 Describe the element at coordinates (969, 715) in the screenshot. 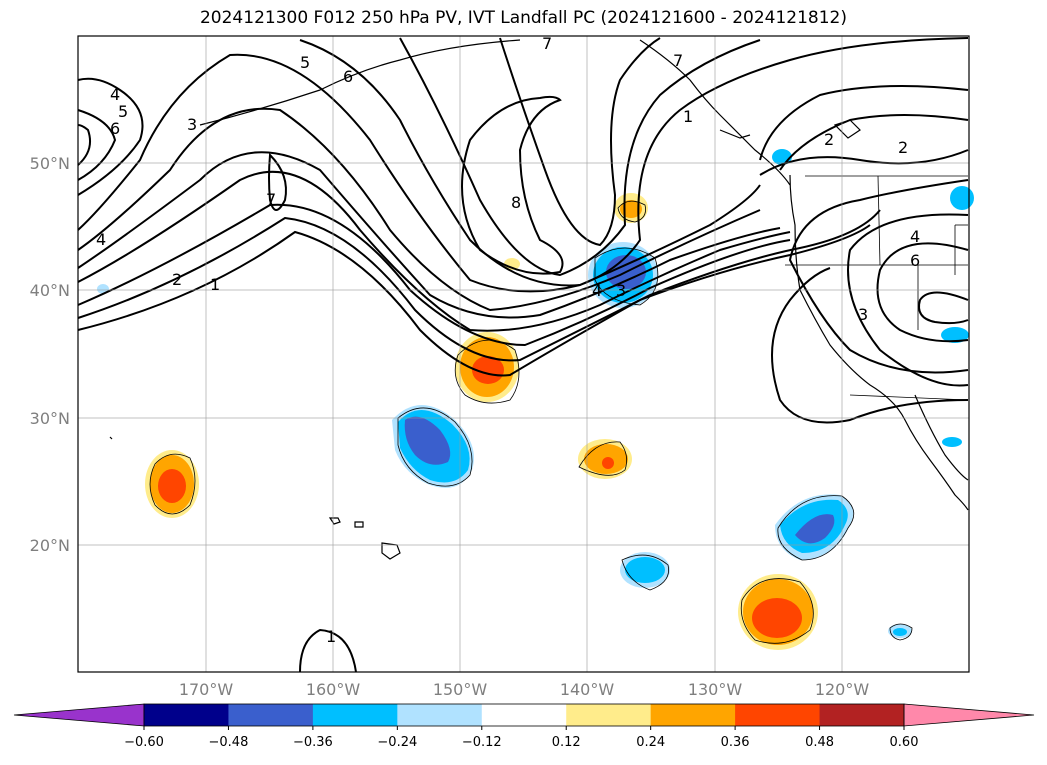

I see `colorbar-extend-high` at that location.